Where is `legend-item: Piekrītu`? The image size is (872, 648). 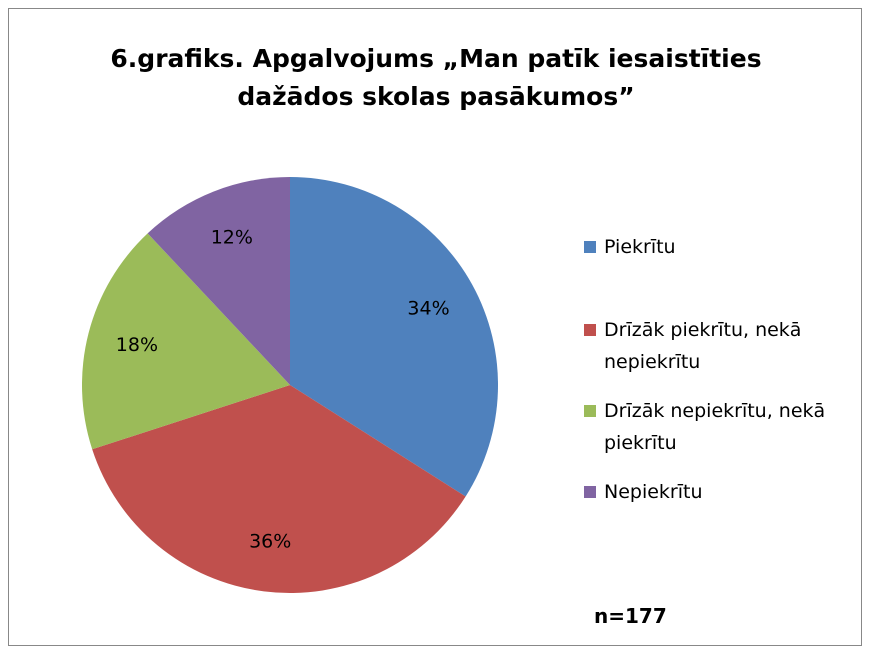
legend-item: Piekrītu is located at coordinates (721, 247).